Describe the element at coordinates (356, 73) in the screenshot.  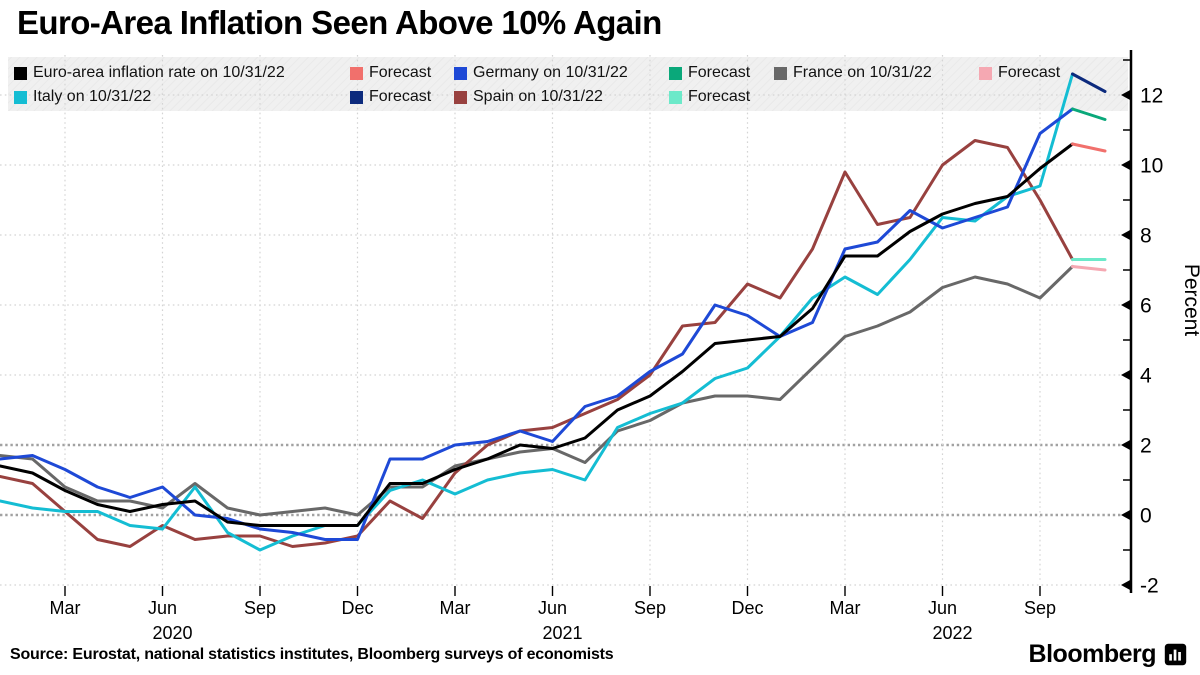
I see `legend-swatch-euro-area-forecast` at that location.